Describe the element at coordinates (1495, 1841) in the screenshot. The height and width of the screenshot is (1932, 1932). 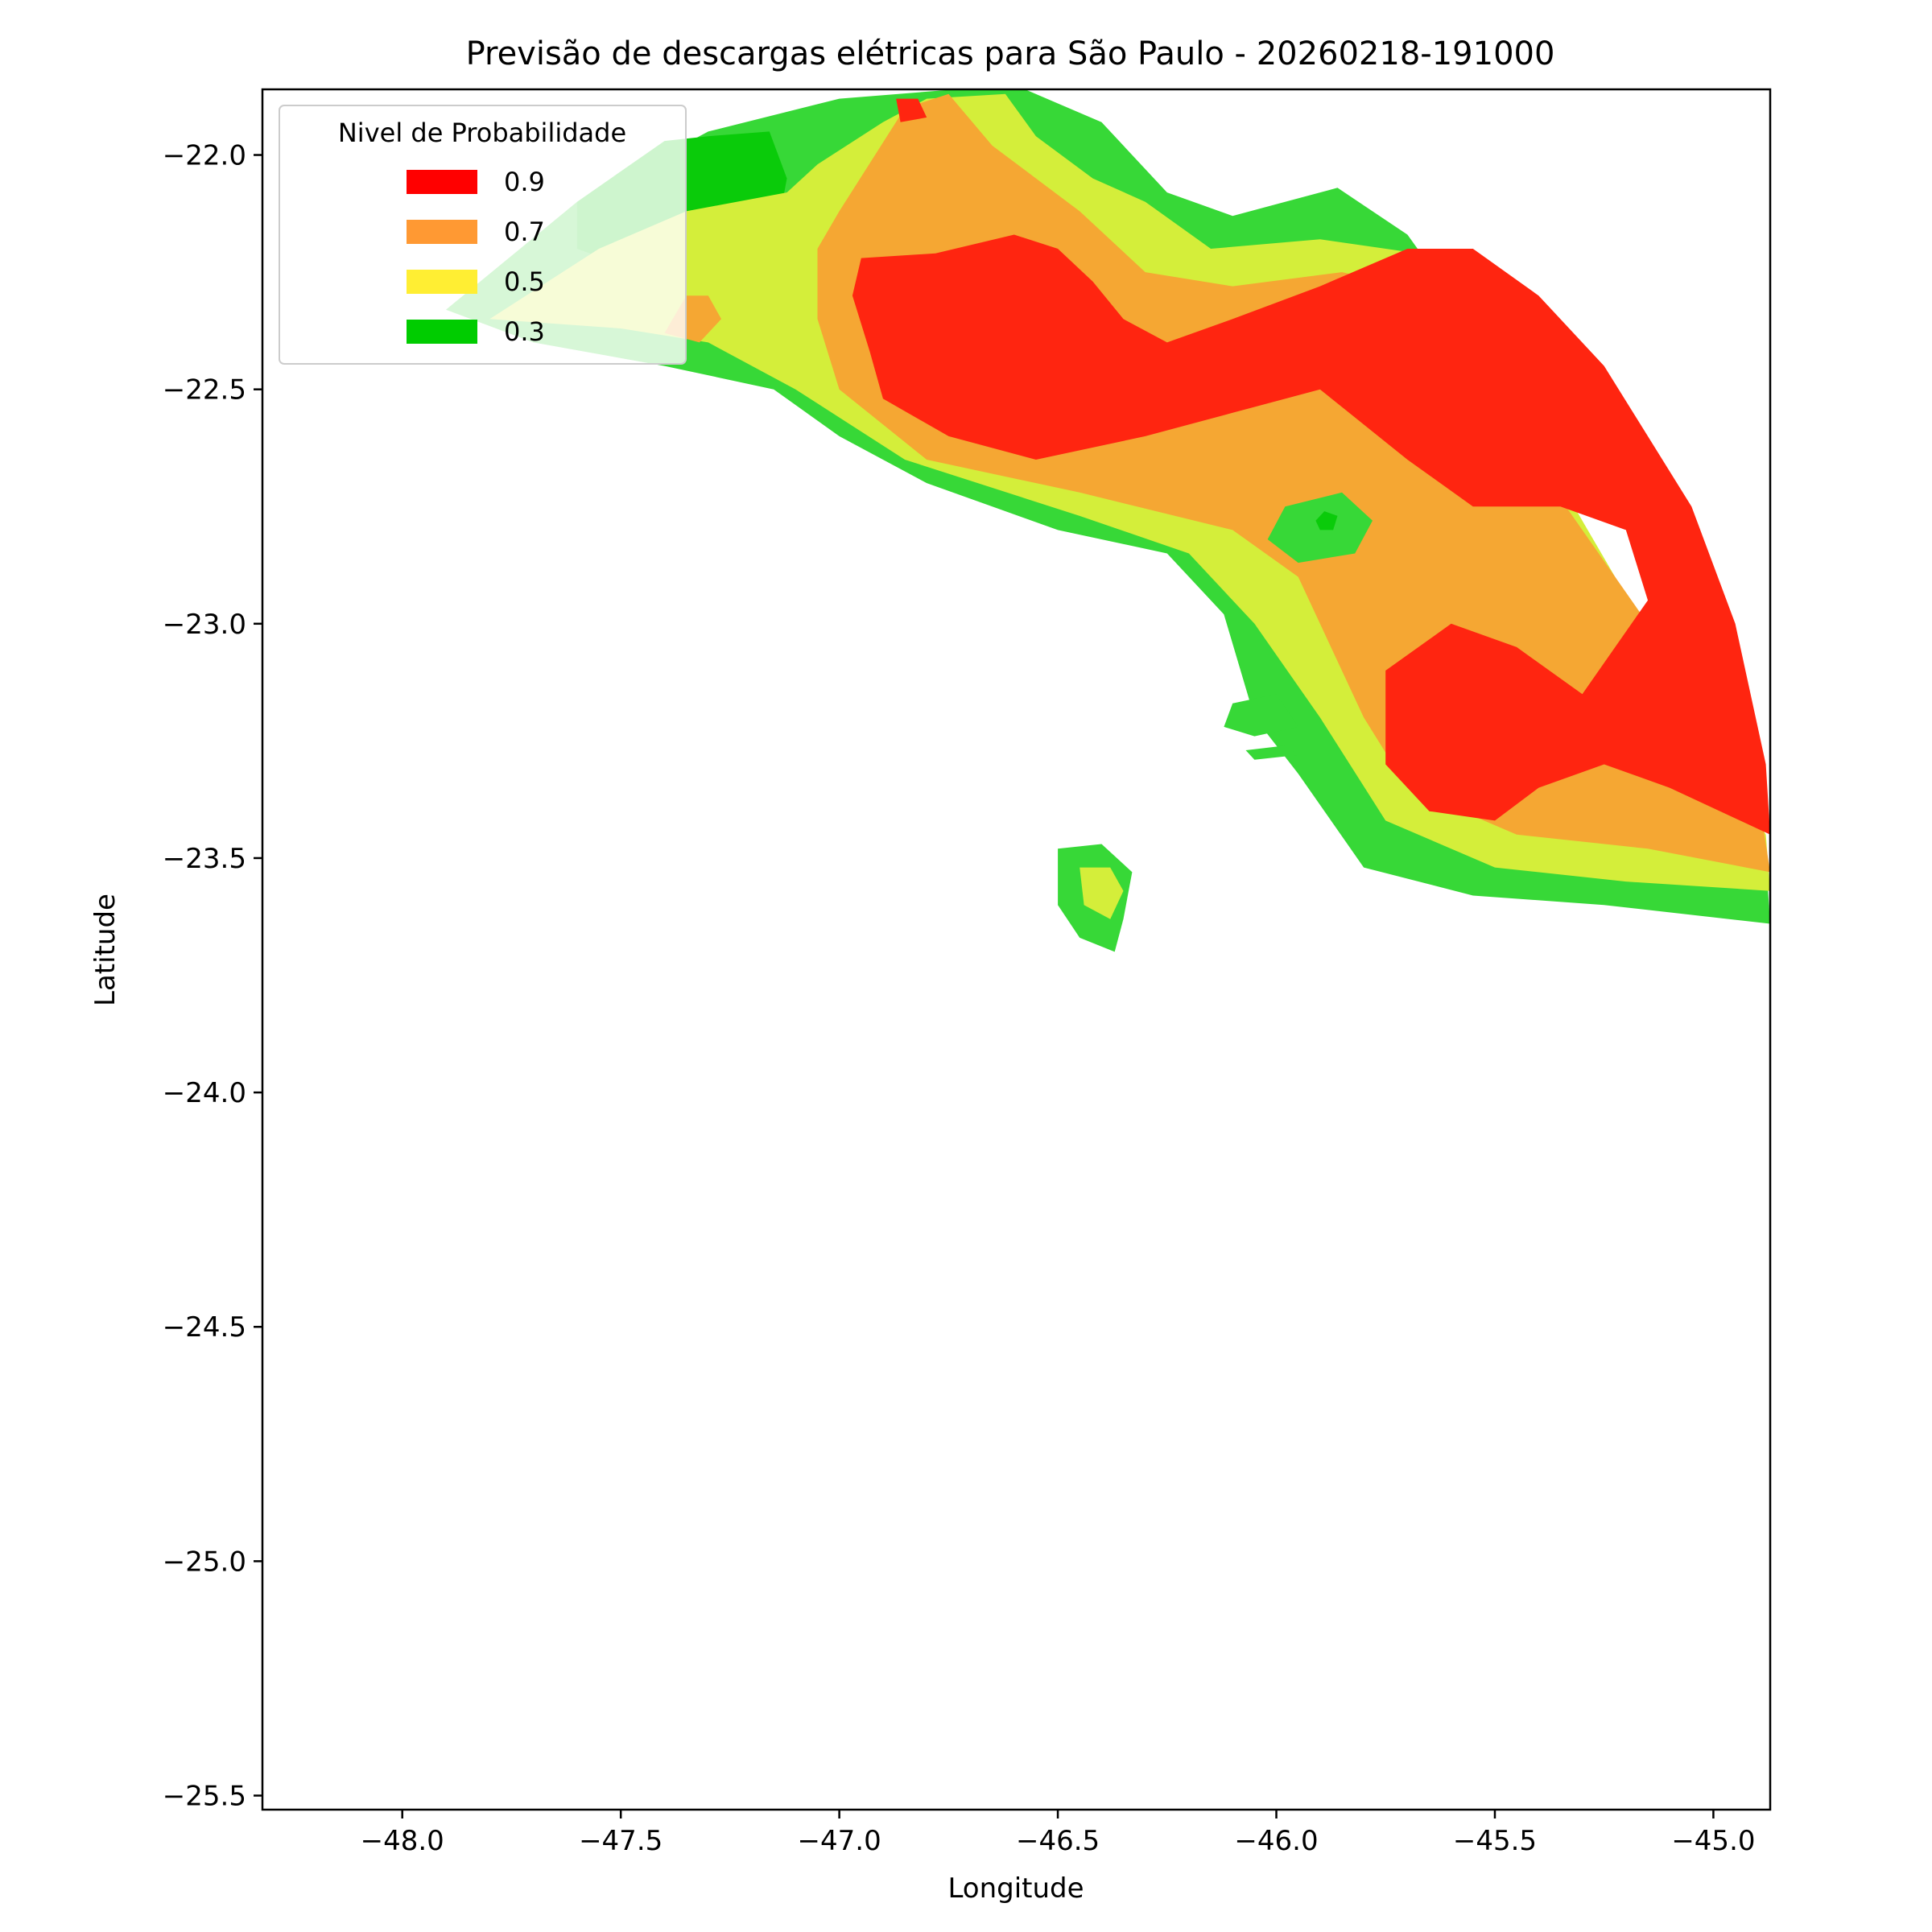
I see `x-tick-label: −45.5` at that location.